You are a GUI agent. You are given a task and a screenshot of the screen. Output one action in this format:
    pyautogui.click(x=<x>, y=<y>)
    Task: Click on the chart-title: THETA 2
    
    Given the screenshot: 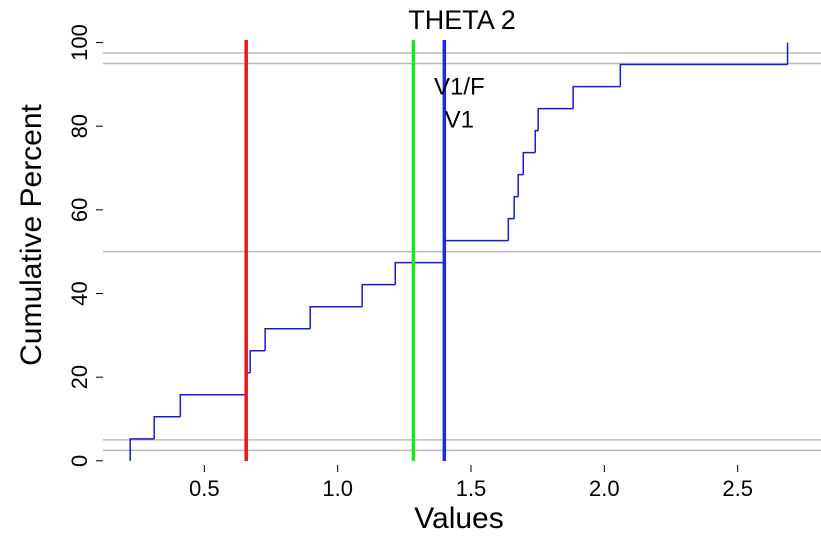 What is the action you would take?
    pyautogui.click(x=462, y=20)
    